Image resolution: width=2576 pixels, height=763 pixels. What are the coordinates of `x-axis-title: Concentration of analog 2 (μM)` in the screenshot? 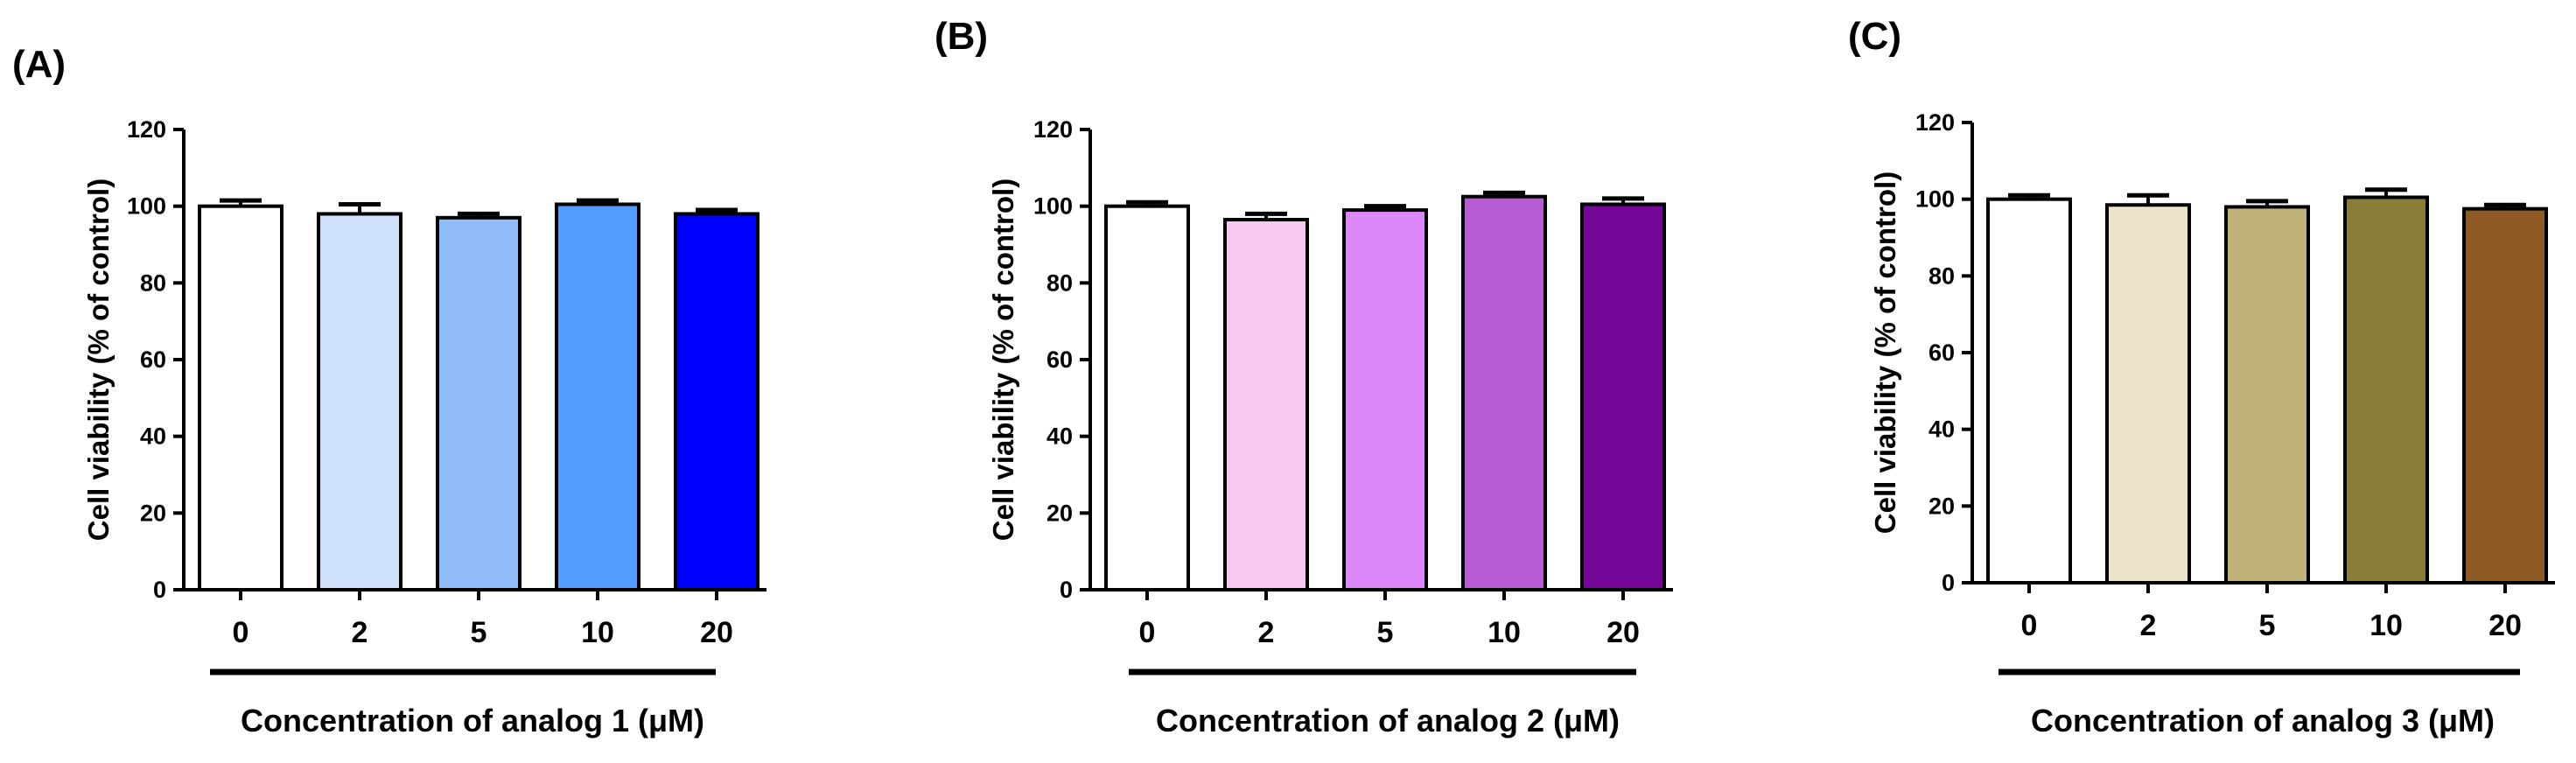 It's located at (1388, 720).